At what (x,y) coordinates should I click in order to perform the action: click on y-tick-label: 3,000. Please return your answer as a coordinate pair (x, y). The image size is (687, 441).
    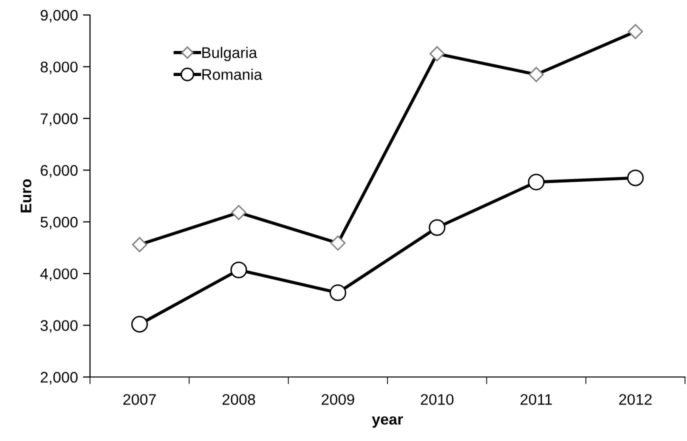
    Looking at the image, I should click on (59, 326).